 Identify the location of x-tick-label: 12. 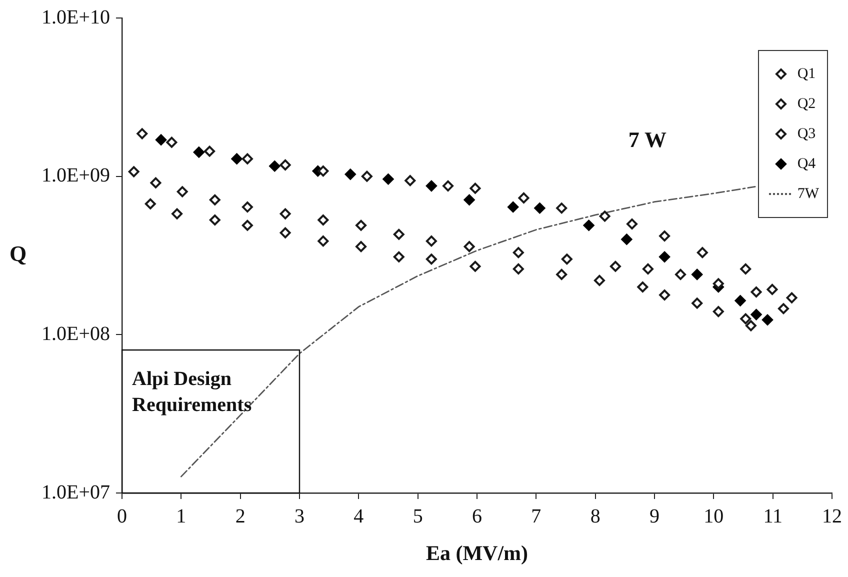
(832, 516).